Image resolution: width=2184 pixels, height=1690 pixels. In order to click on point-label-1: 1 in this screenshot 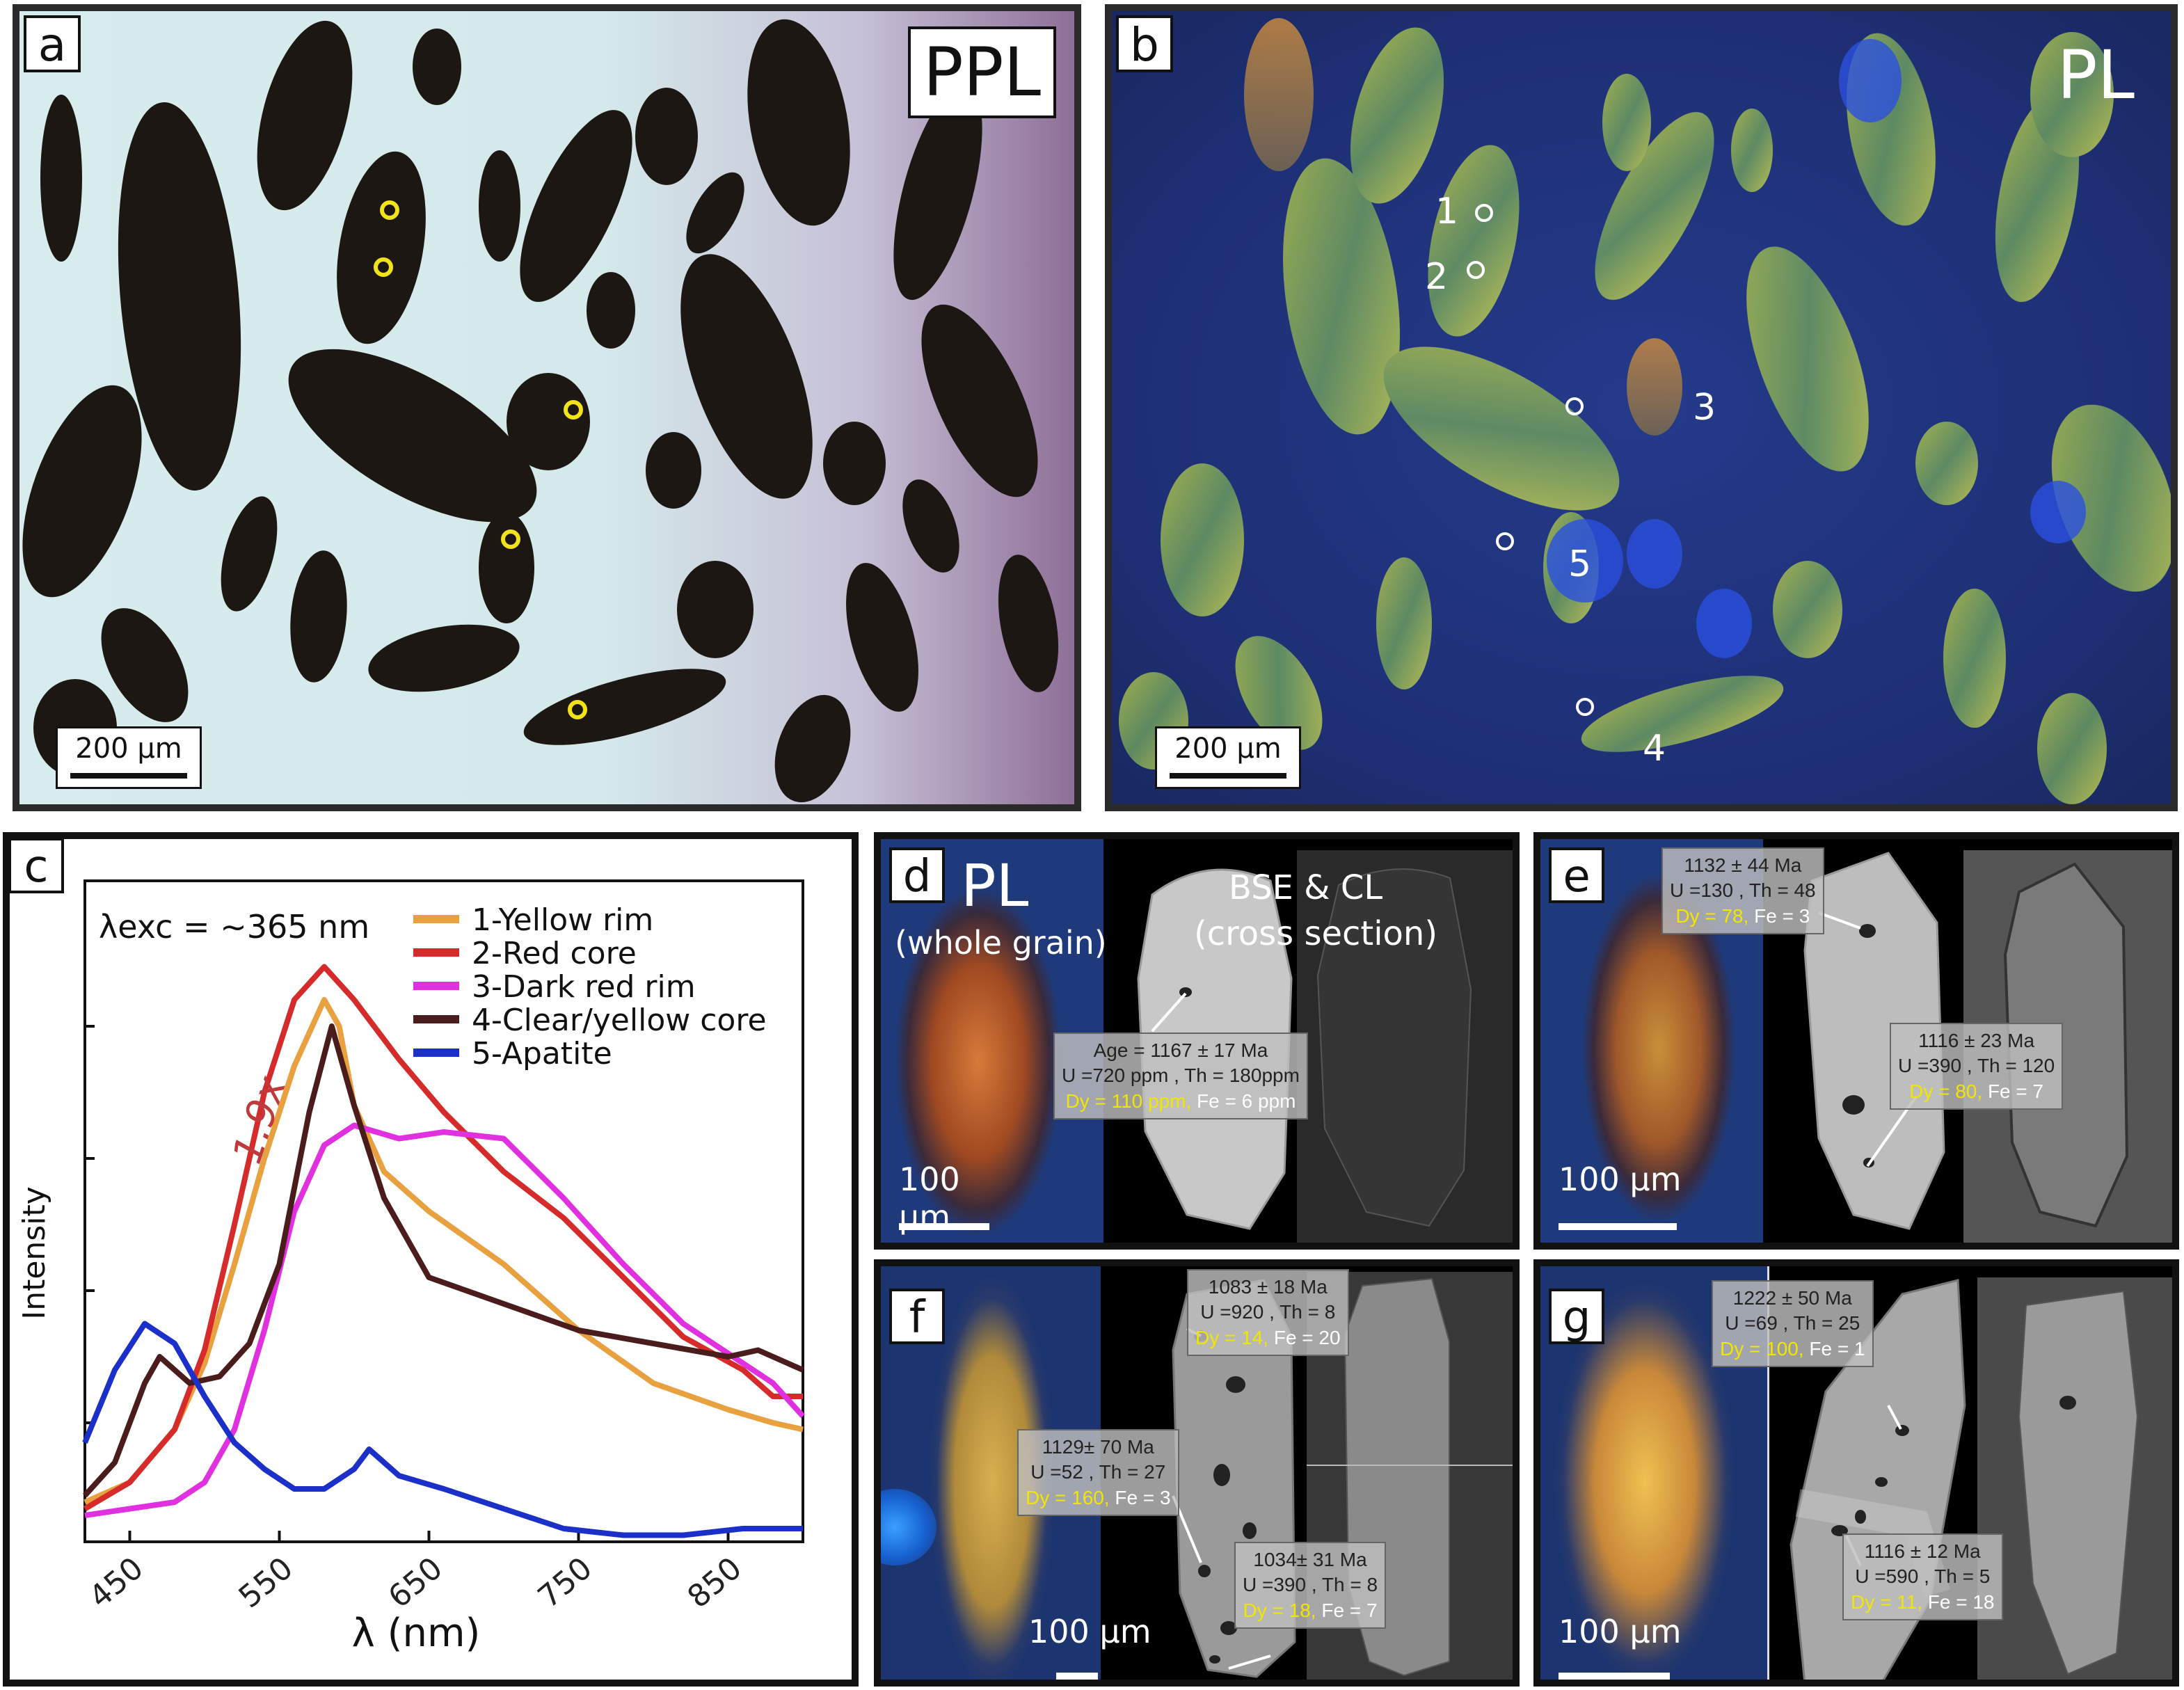, I will do `click(1447, 212)`.